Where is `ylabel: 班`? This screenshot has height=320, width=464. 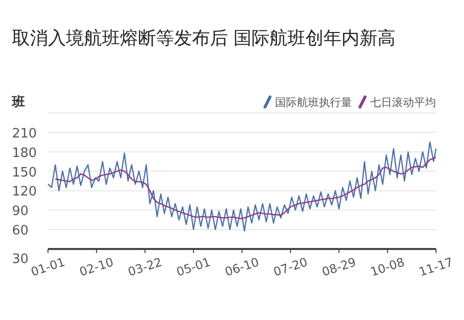 ylabel: 班 is located at coordinates (18, 102).